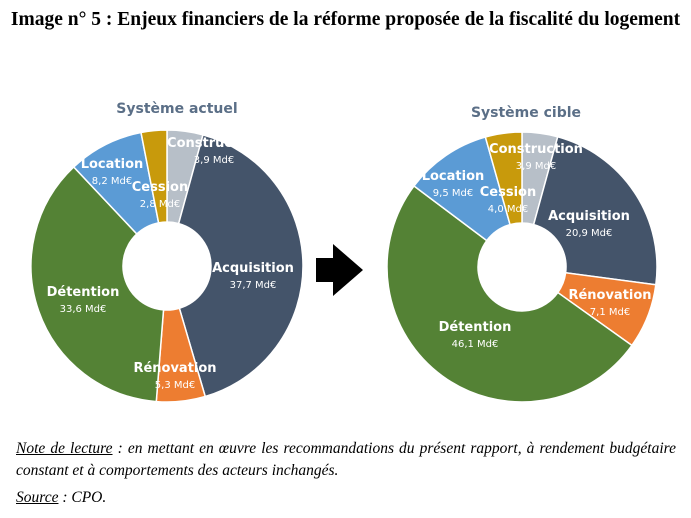  What do you see at coordinates (453, 193) in the screenshot?
I see `slice-value-location: 9,5 Md€` at bounding box center [453, 193].